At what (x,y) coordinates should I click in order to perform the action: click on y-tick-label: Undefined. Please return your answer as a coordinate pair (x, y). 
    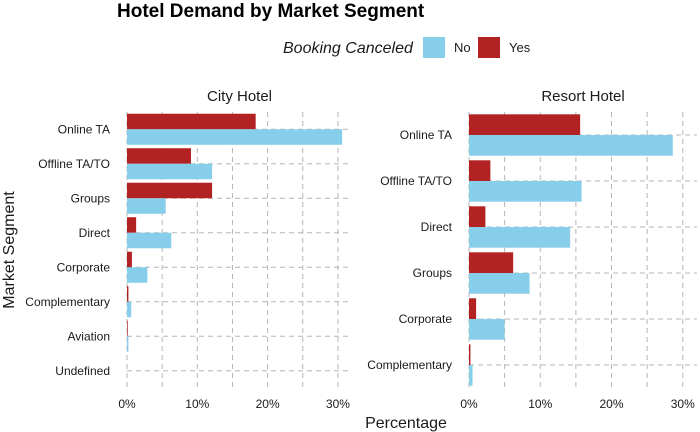
    Looking at the image, I should click on (82, 371).